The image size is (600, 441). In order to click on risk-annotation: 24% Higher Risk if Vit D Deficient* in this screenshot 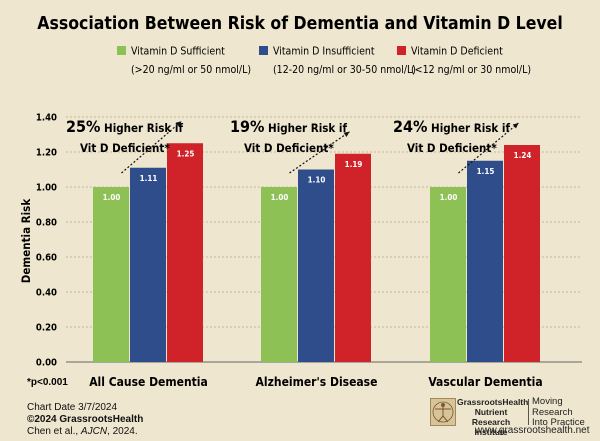, I will do `click(456, 145)`.